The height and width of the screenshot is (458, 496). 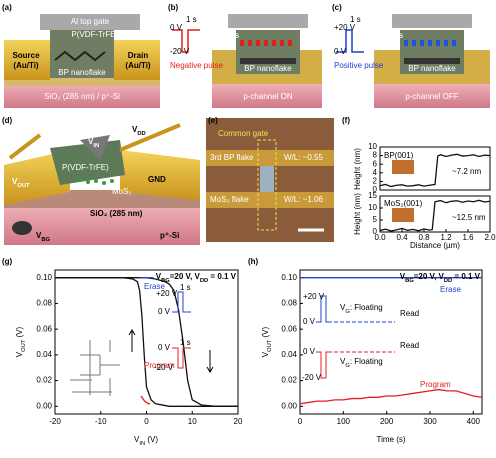 What do you see at coordinates (43, 236) in the screenshot?
I see `label: VBG` at bounding box center [43, 236].